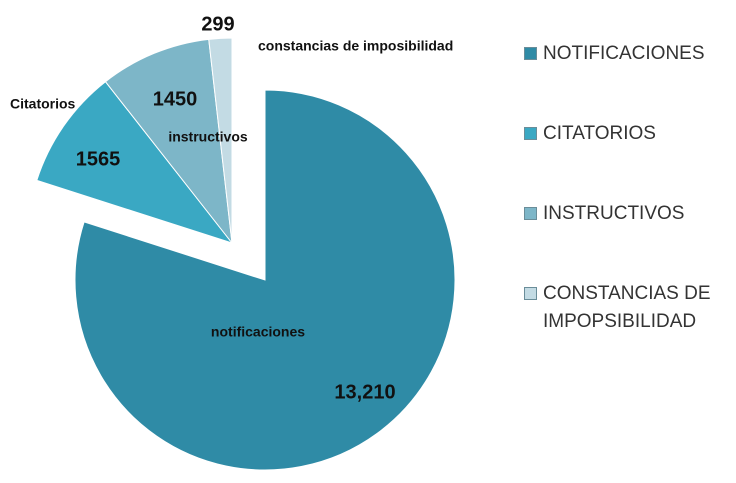 Image resolution: width=736 pixels, height=483 pixels. What do you see at coordinates (208, 137) in the screenshot?
I see `category-label: instructivos` at bounding box center [208, 137].